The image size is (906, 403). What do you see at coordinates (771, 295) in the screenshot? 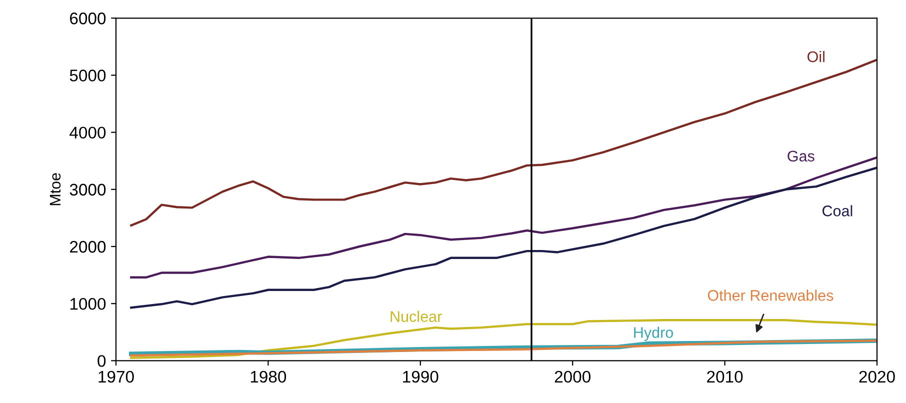
I see `text: Other Renewables` at bounding box center [771, 295].